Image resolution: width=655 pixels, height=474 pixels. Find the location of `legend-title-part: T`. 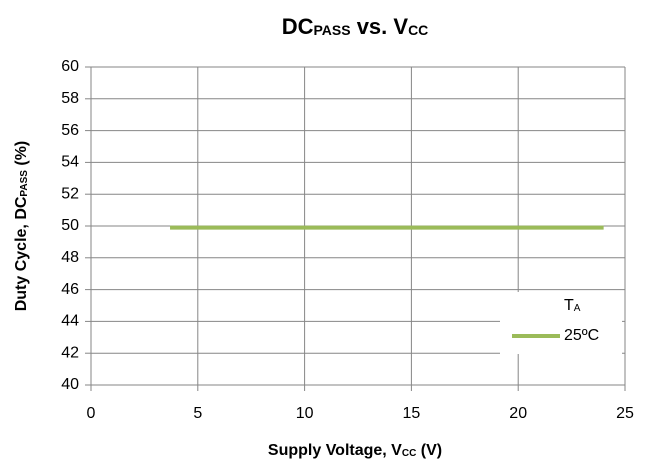

legend-title-part: T is located at coordinates (569, 305).